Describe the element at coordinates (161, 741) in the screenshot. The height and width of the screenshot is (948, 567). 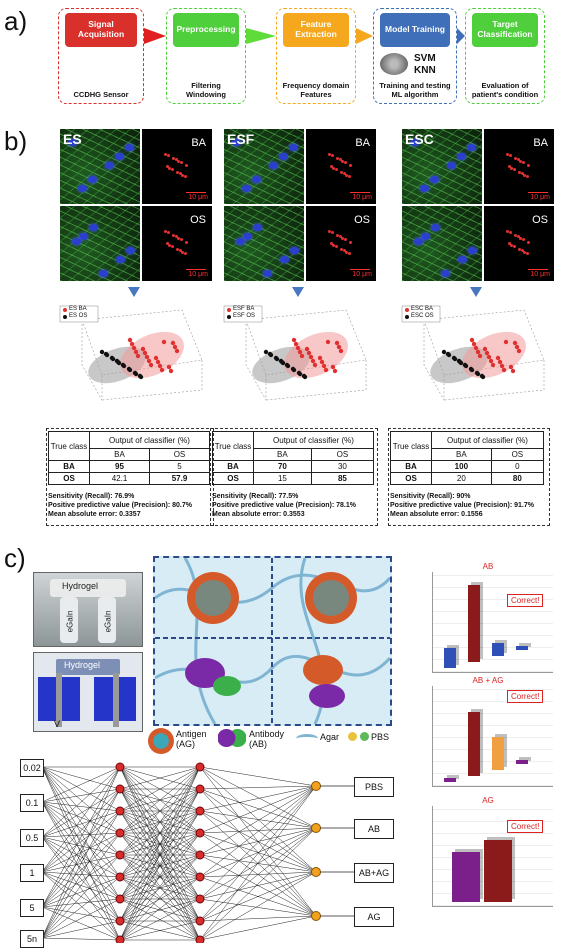
I see `antigen-icon` at that location.